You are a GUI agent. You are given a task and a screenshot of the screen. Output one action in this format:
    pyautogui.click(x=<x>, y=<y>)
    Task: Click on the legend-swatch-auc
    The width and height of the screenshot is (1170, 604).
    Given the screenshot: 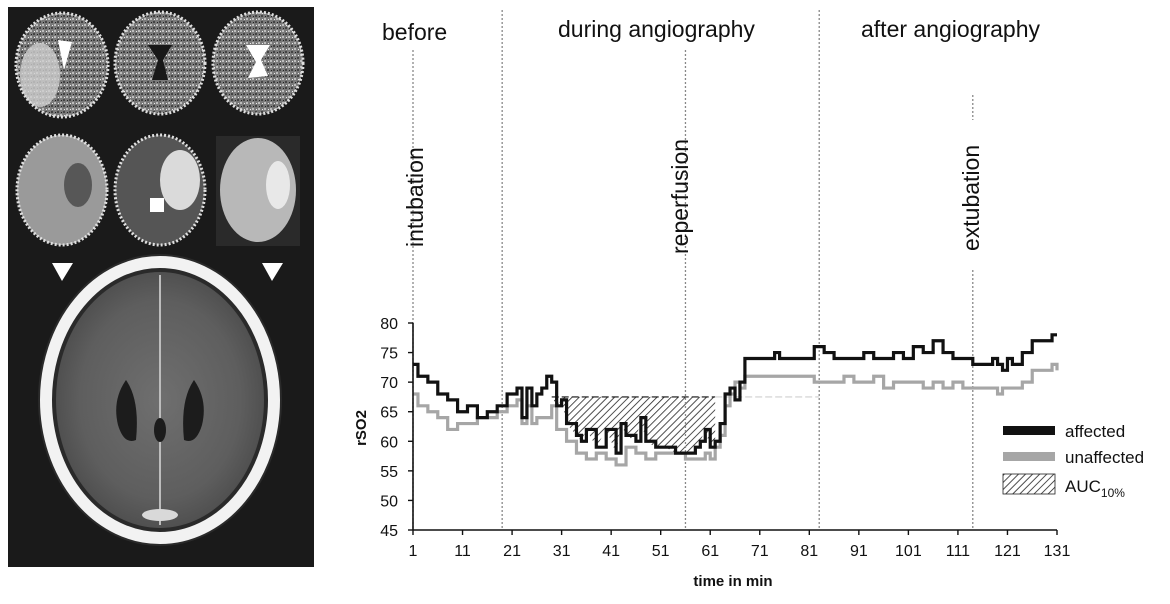 What is the action you would take?
    pyautogui.click(x=1029, y=484)
    